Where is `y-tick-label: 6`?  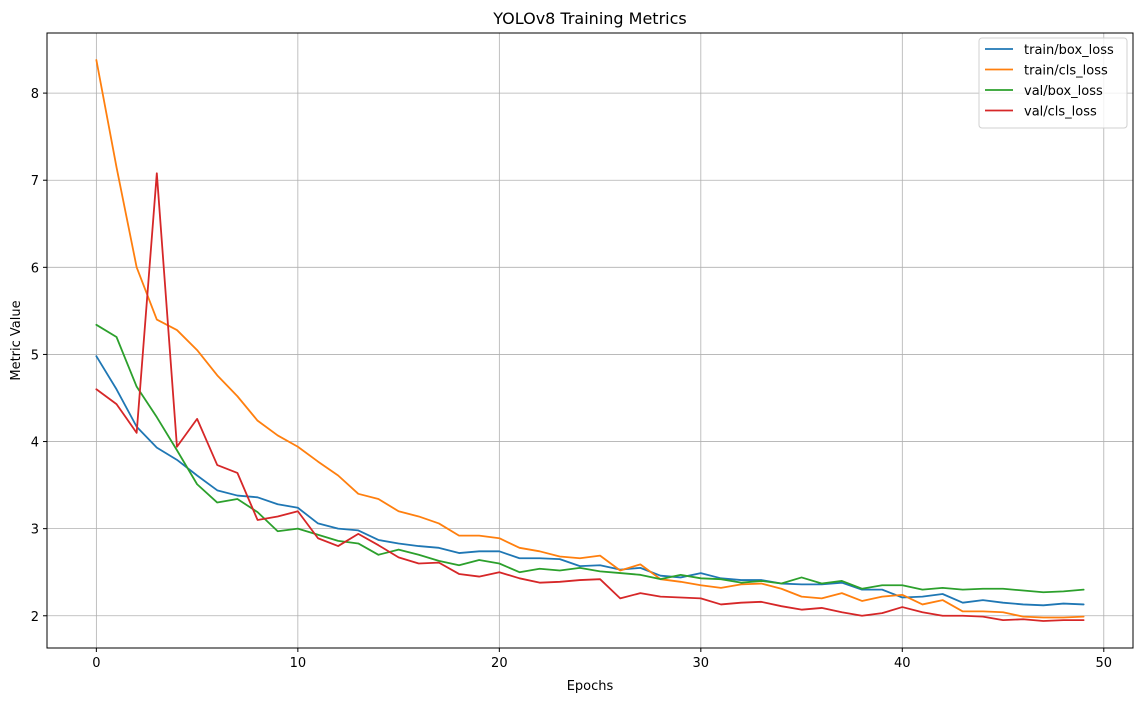
y-tick-label: 6 is located at coordinates (35, 268).